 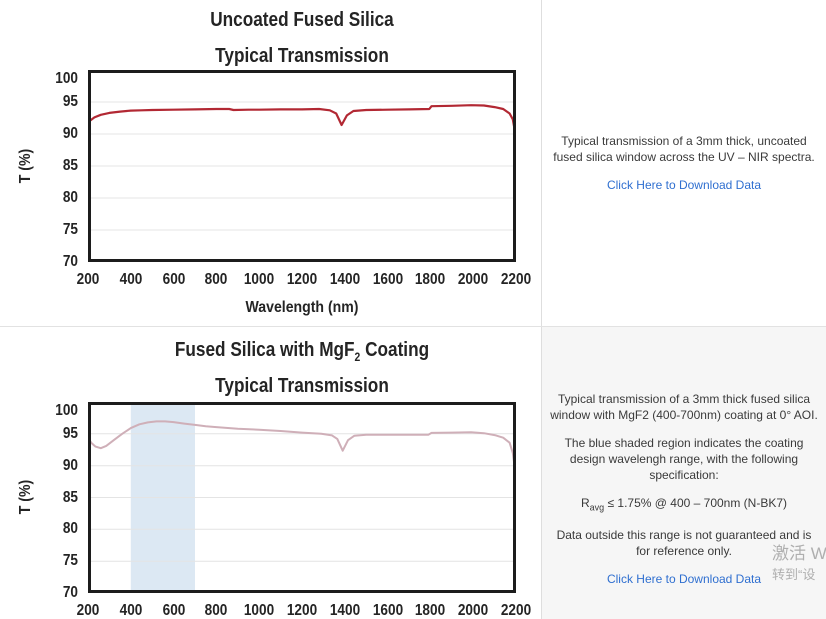 I want to click on horizontal-divider, so click(x=413, y=326).